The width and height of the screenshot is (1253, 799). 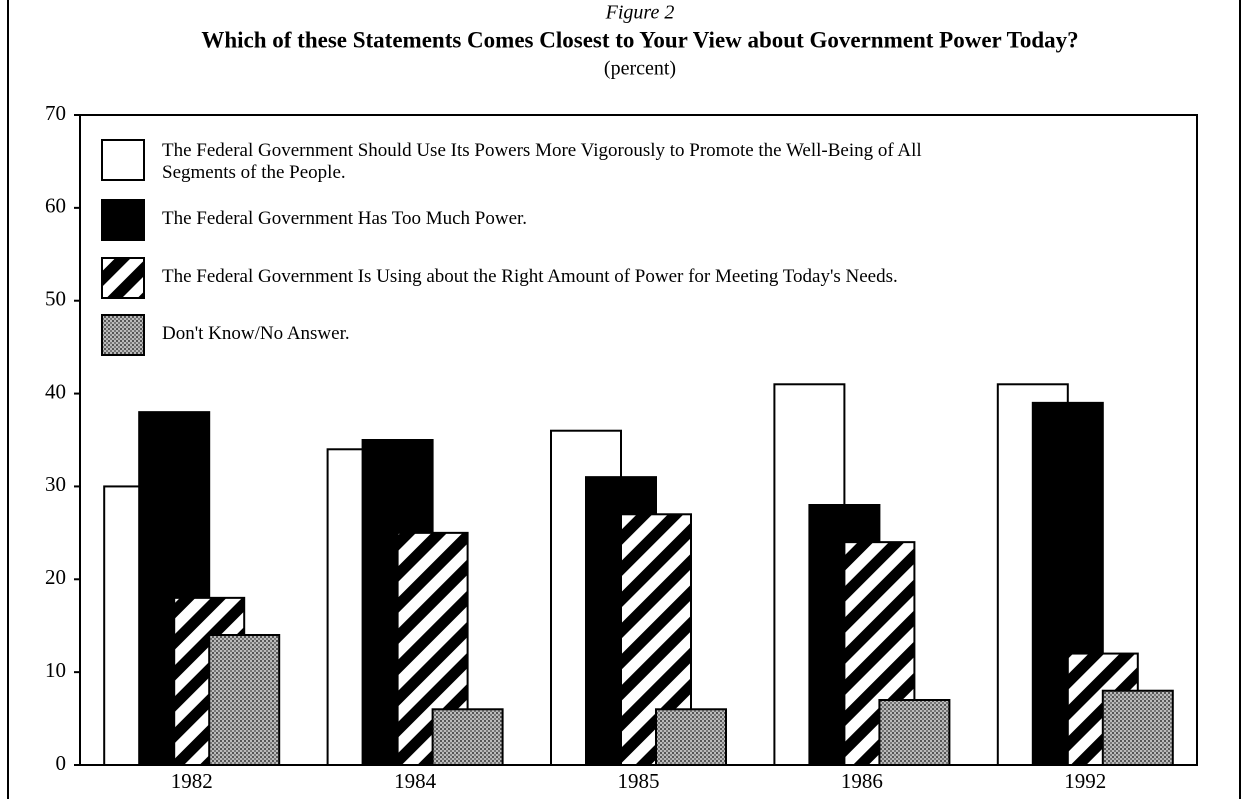 I want to click on x-tick-label: 1986, so click(x=862, y=781).